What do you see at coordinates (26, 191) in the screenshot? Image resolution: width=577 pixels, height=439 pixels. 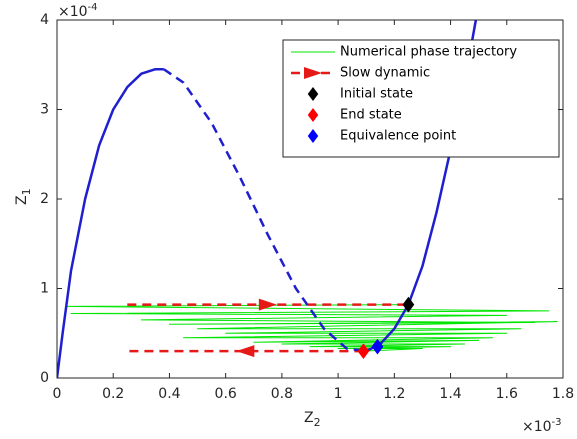 I see `y-label-subscript: 1` at bounding box center [26, 191].